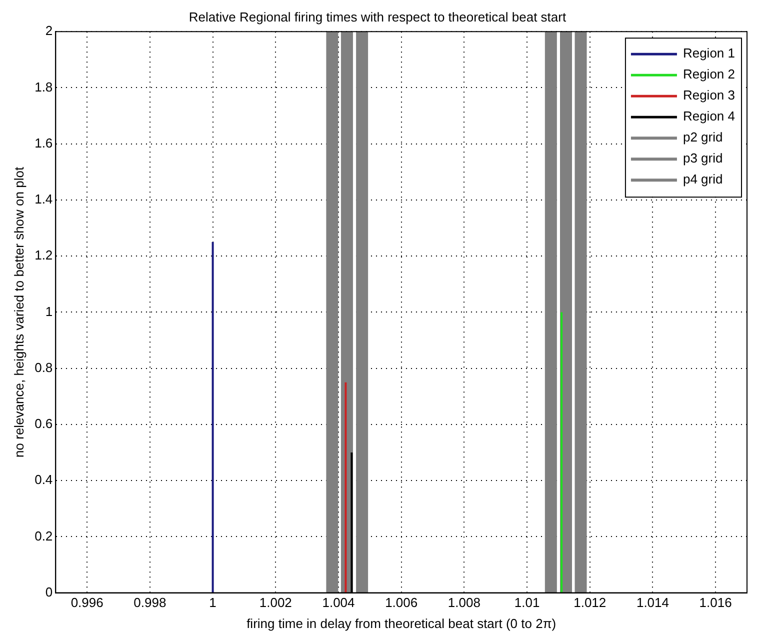 This screenshot has height=644, width=769. I want to click on y-tick-label: 0.2, so click(43, 536).